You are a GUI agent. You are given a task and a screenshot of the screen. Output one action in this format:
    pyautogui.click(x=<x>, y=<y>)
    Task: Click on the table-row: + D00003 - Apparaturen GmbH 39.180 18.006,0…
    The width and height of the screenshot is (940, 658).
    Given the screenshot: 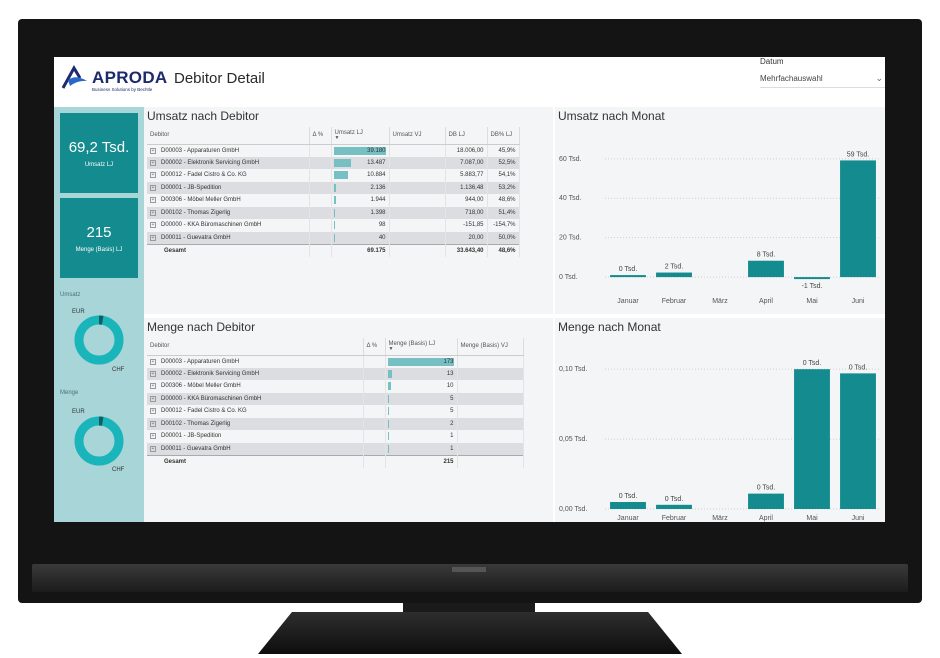 What is the action you would take?
    pyautogui.click(x=333, y=150)
    